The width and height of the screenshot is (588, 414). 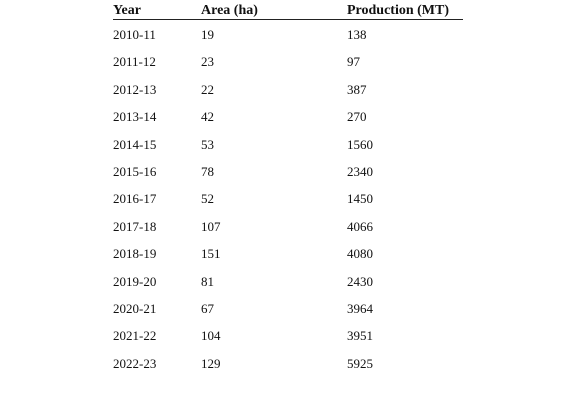 What do you see at coordinates (360, 308) in the screenshot?
I see `cell-production: 3964` at bounding box center [360, 308].